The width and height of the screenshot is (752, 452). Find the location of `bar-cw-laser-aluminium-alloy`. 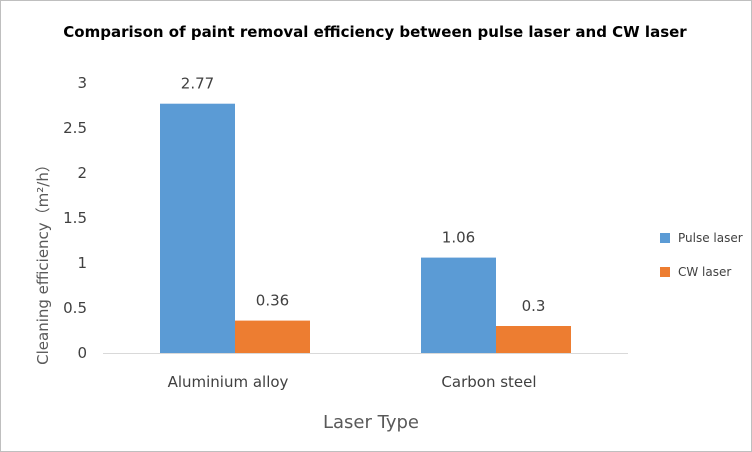

bar-cw-laser-aluminium-alloy is located at coordinates (272, 336).